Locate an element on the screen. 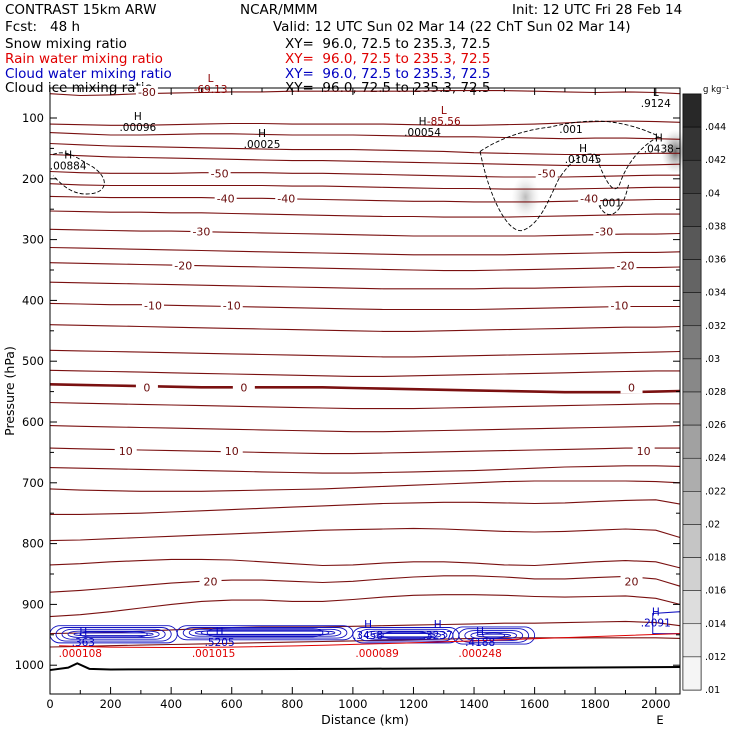  colorbar-tick-label: .028 is located at coordinates (715, 392).